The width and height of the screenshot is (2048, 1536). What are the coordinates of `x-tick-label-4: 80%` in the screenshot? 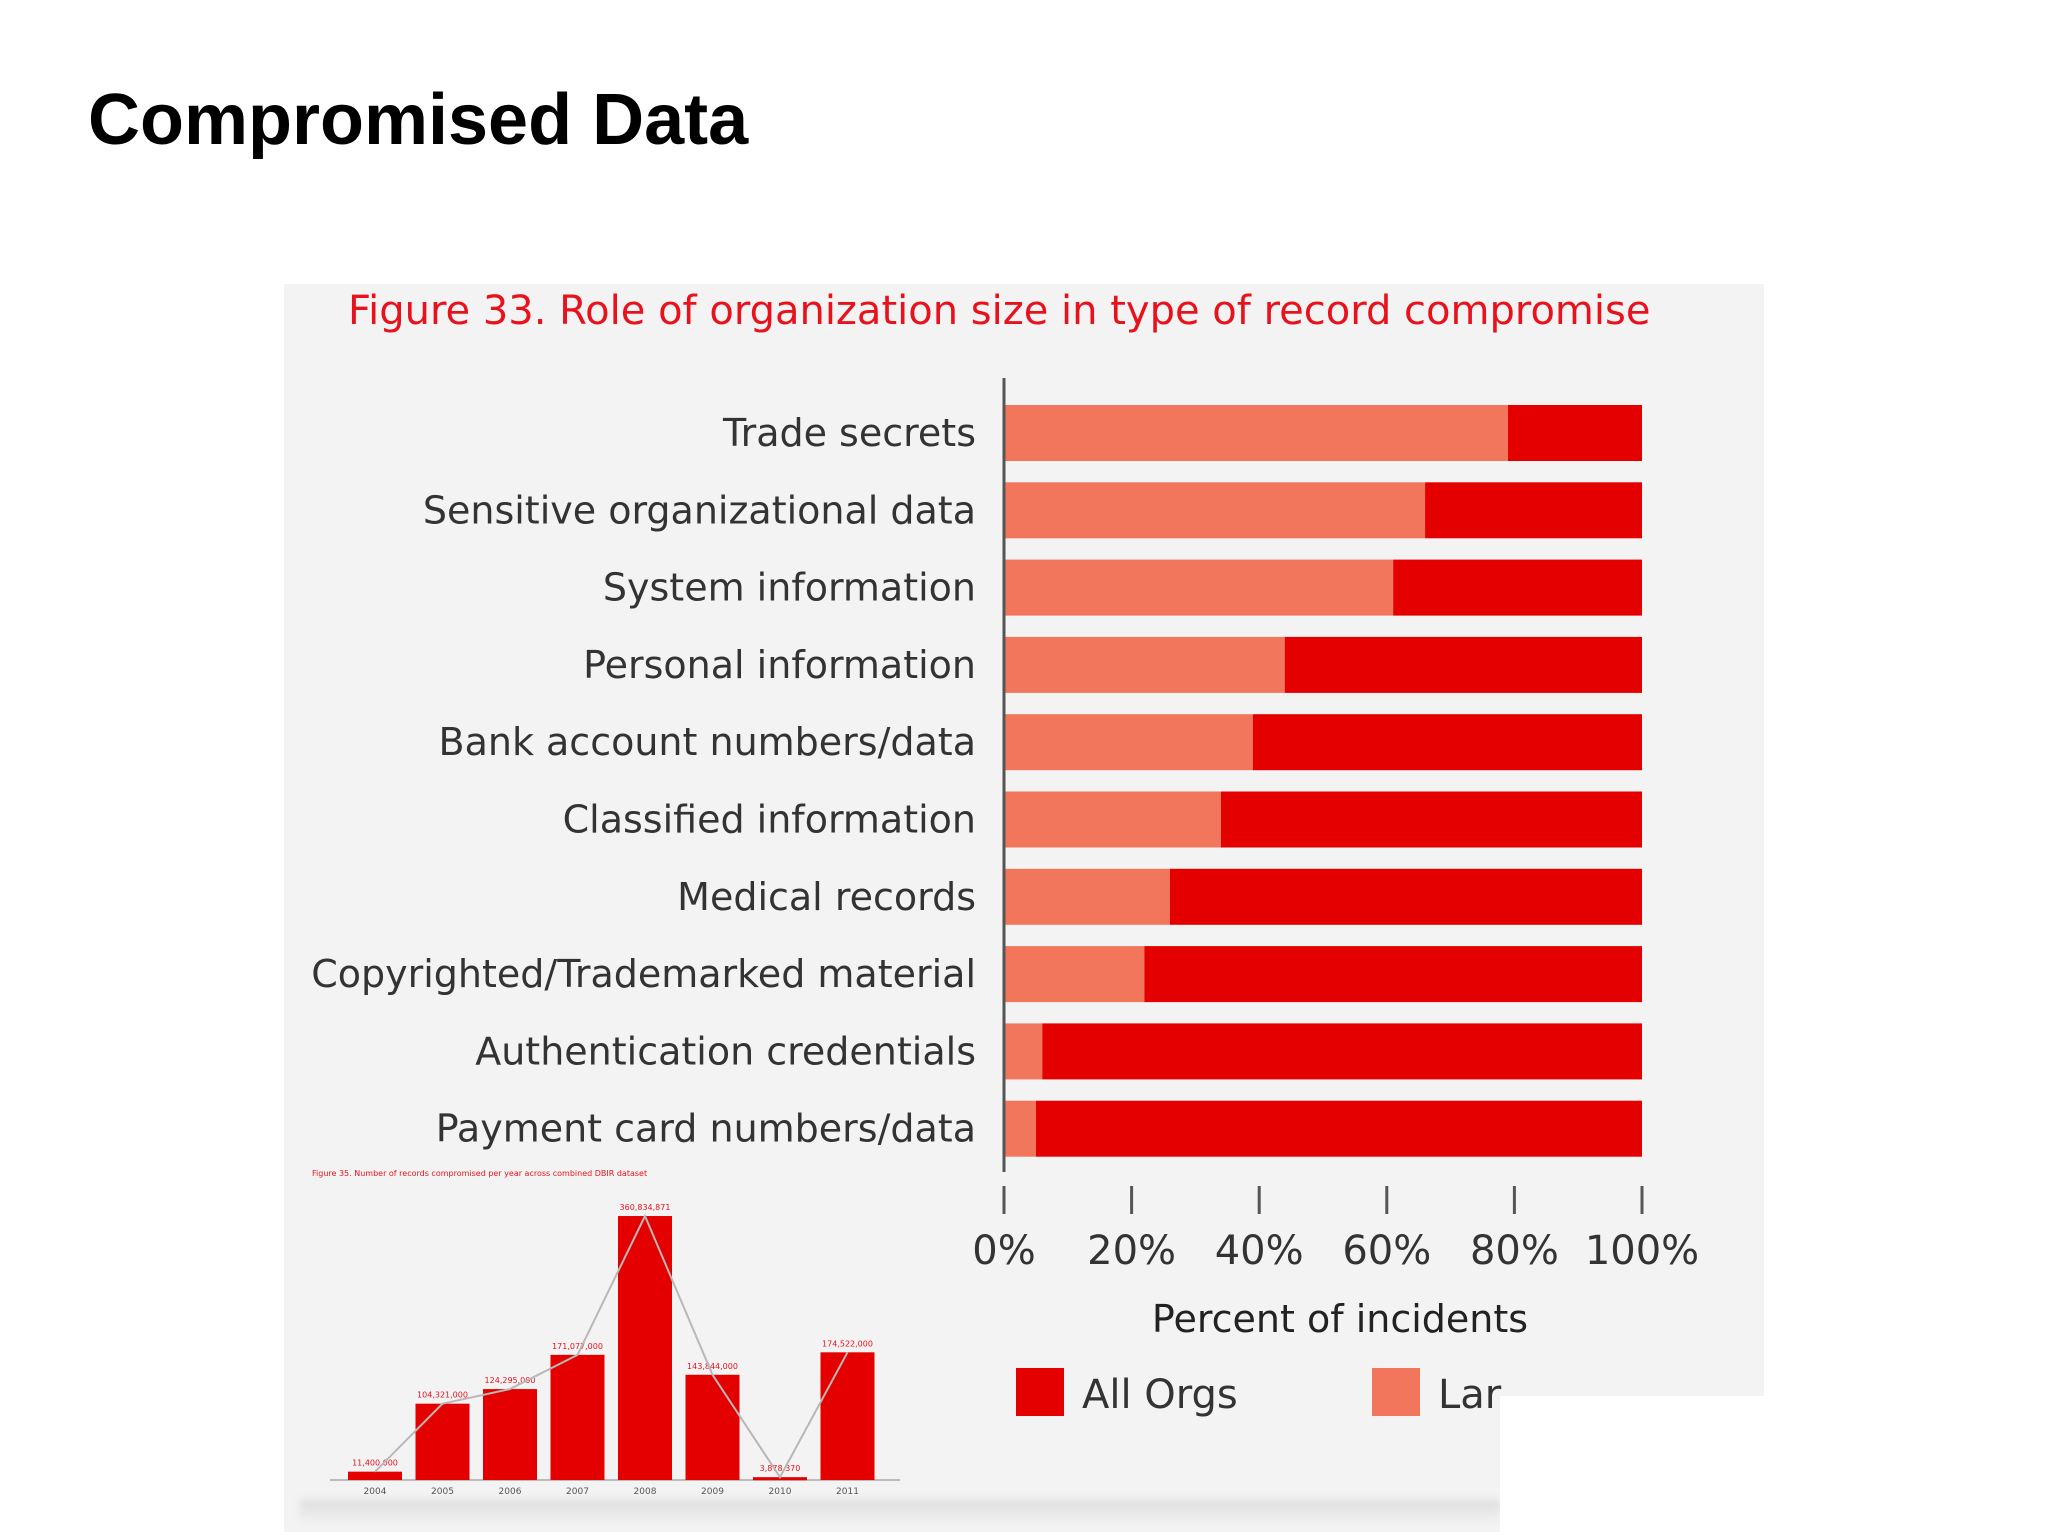 It's located at (1514, 1251).